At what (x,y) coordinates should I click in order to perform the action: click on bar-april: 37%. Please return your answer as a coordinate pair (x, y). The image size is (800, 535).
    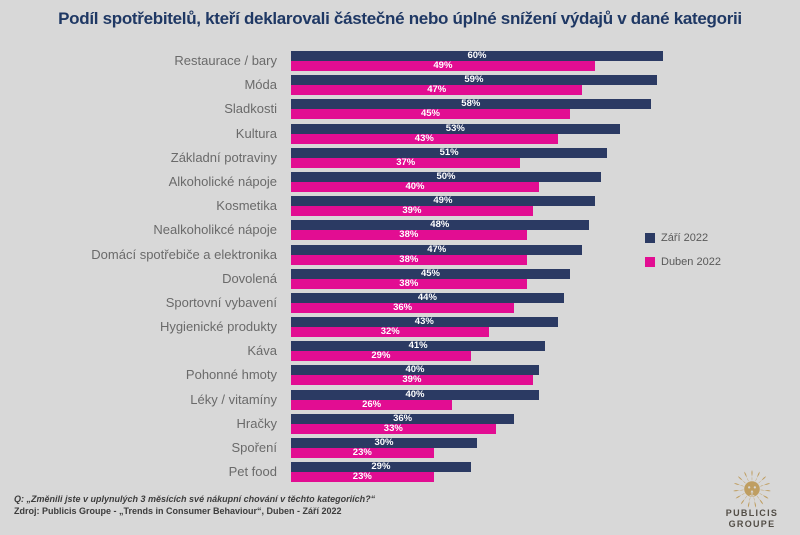
    Looking at the image, I should click on (406, 162).